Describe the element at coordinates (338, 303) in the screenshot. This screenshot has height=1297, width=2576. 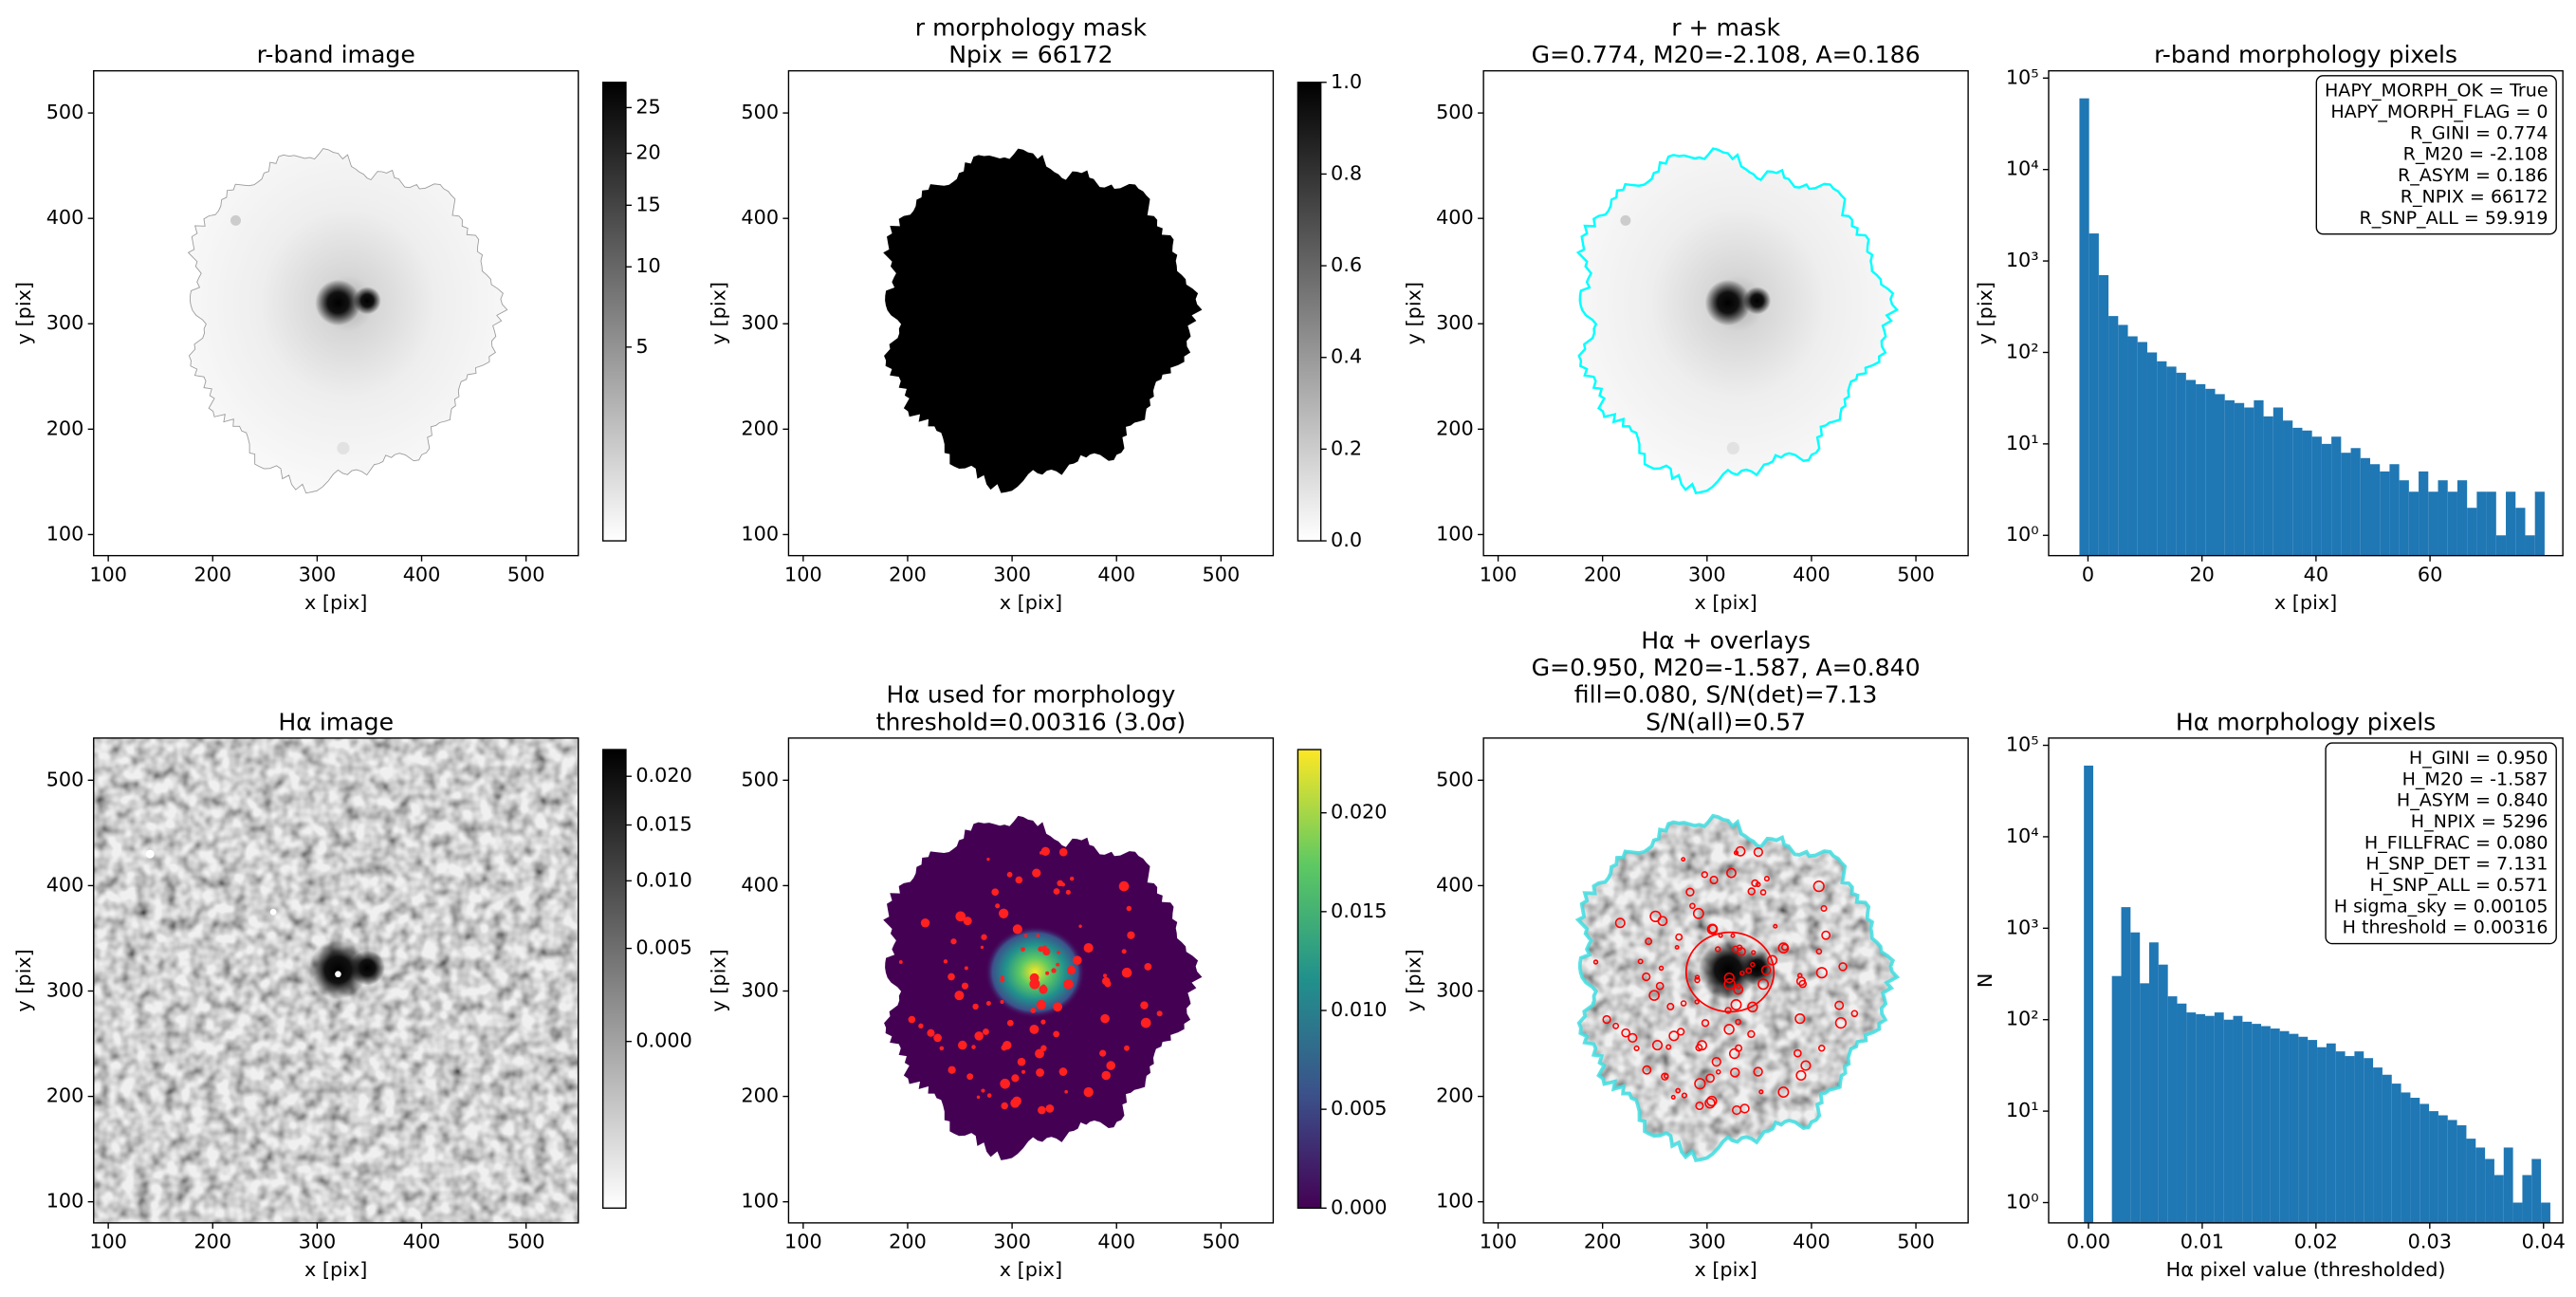
I see `galaxy-core` at that location.